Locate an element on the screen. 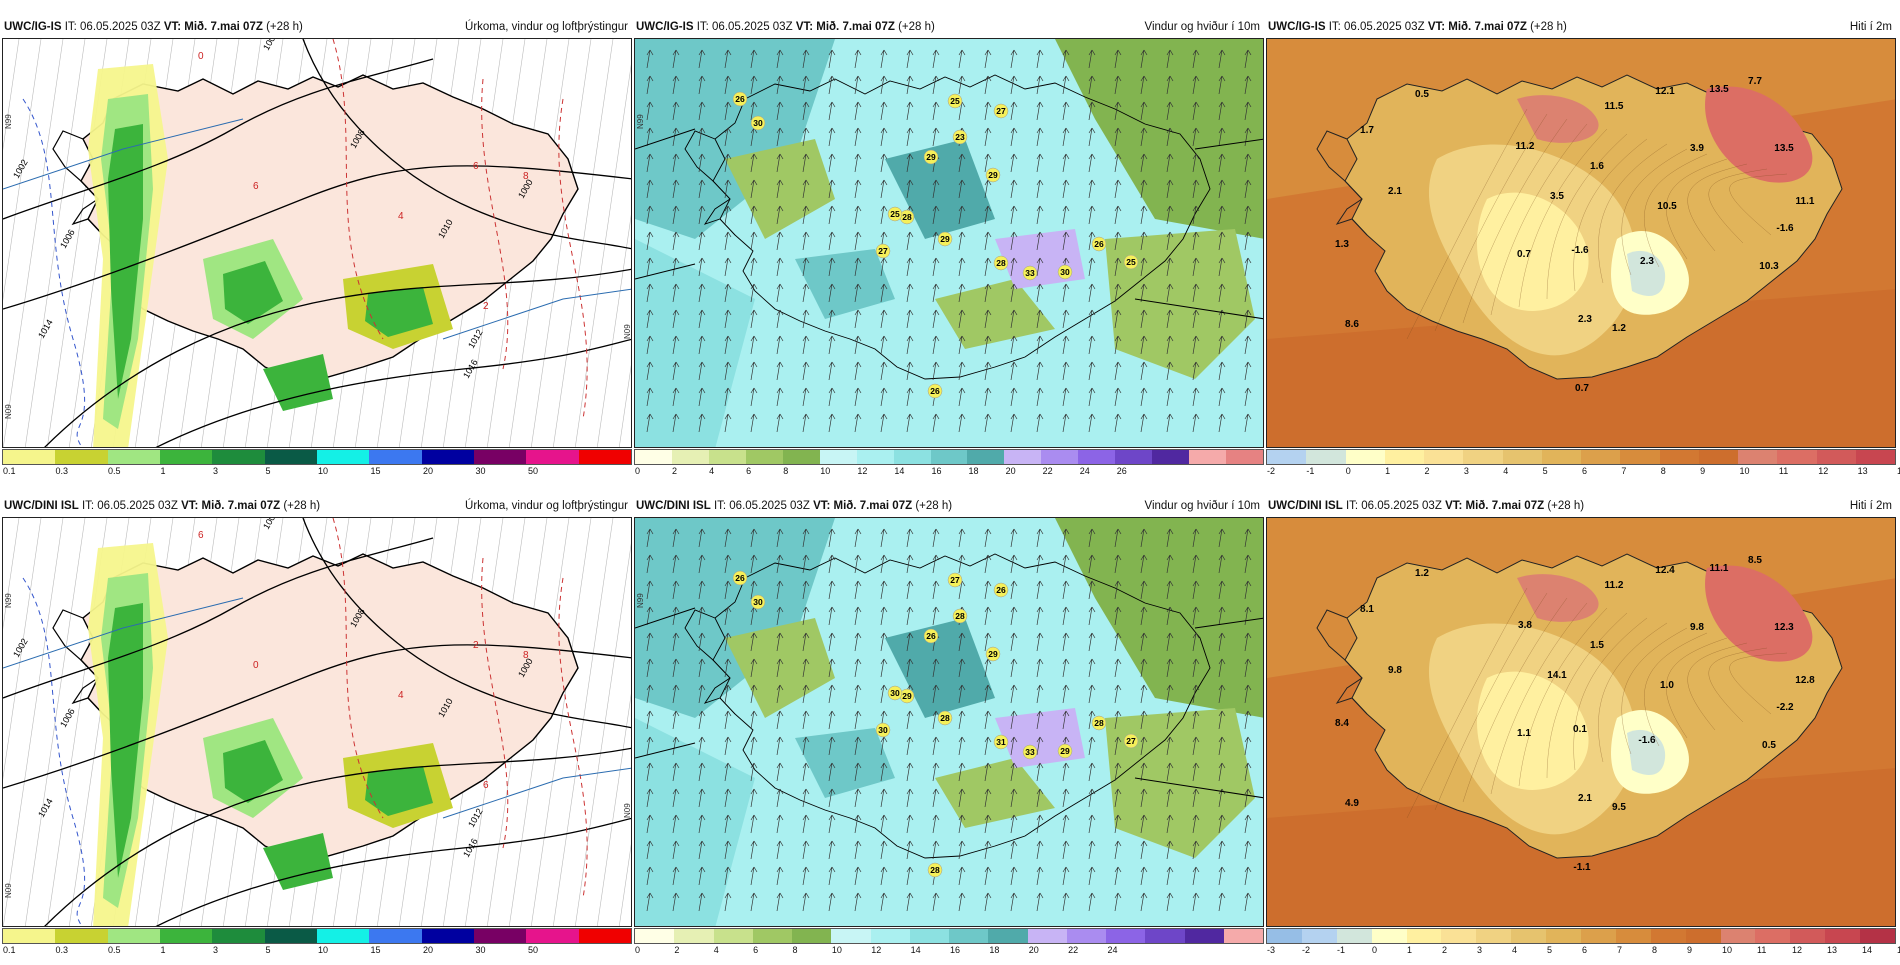 The height and width of the screenshot is (965, 1900). map-wind: 26 30 27 26 28 26 29 29 30 30 28 31 33 29 28 27 28 N99 is located at coordinates (949, 722).